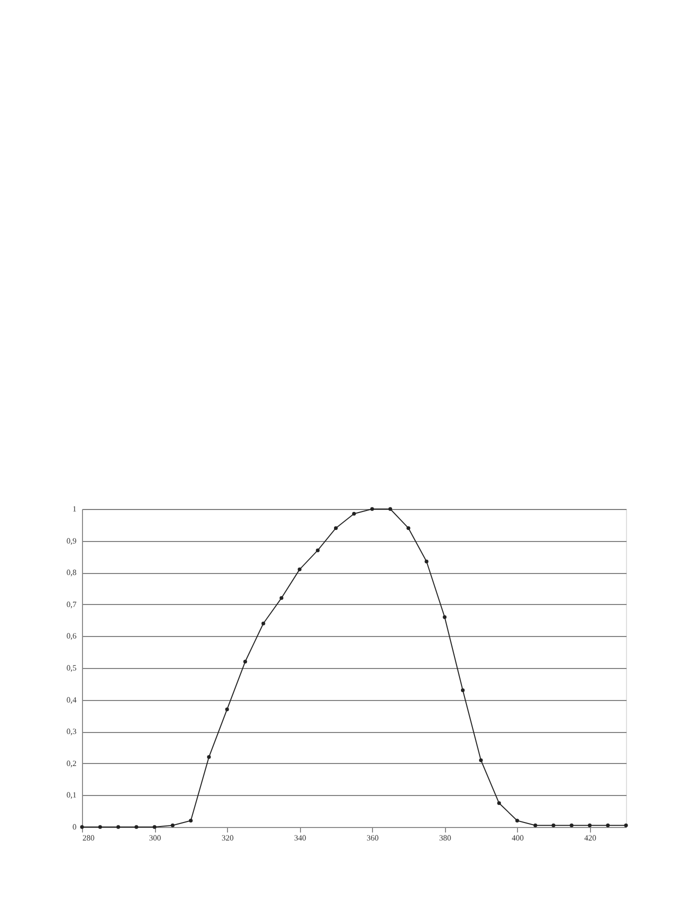 Image resolution: width=680 pixels, height=906 pixels. I want to click on y-tick-label: 0,4, so click(71, 699).